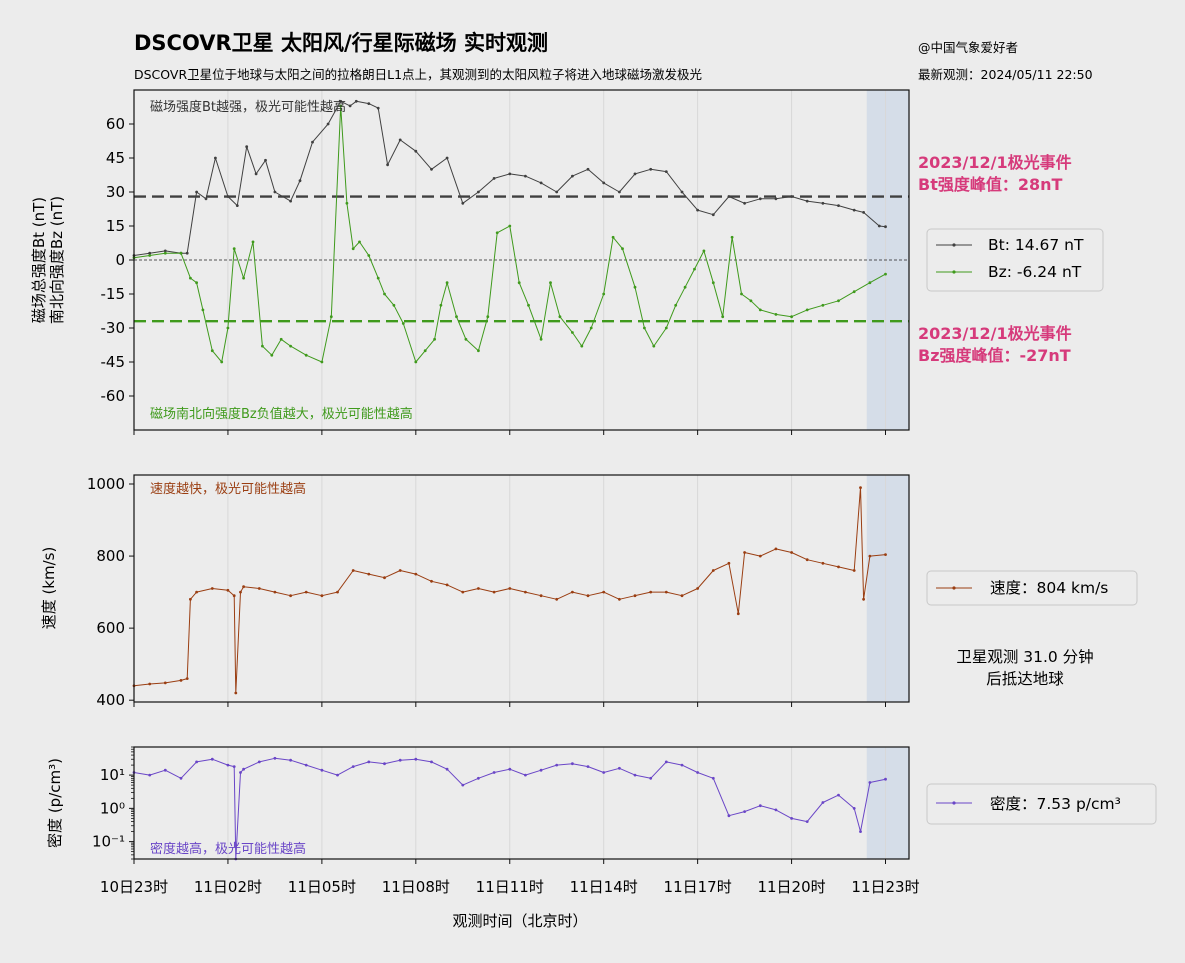  I want to click on y-tick-label: 800, so click(110, 556).